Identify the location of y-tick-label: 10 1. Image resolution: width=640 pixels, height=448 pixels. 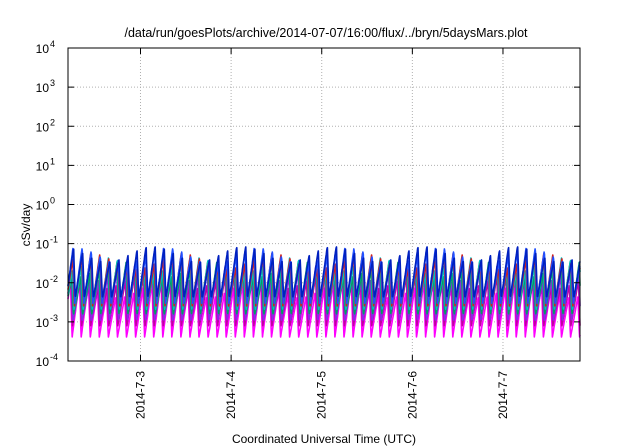
(45, 164).